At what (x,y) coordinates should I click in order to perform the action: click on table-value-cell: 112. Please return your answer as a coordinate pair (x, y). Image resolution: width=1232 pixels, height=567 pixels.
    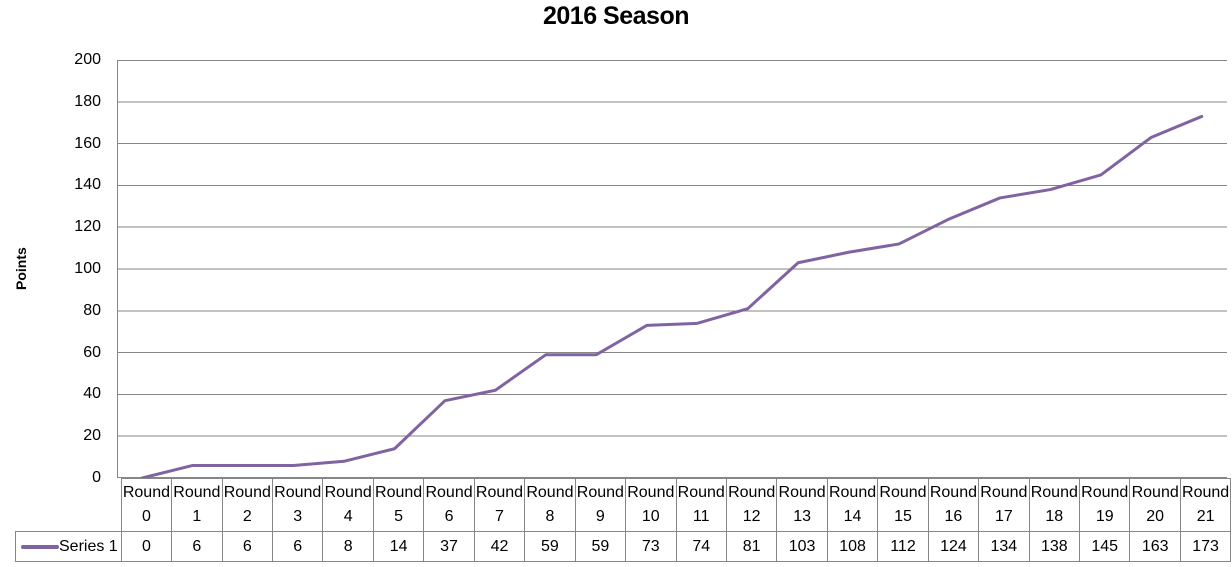
    Looking at the image, I should click on (903, 546).